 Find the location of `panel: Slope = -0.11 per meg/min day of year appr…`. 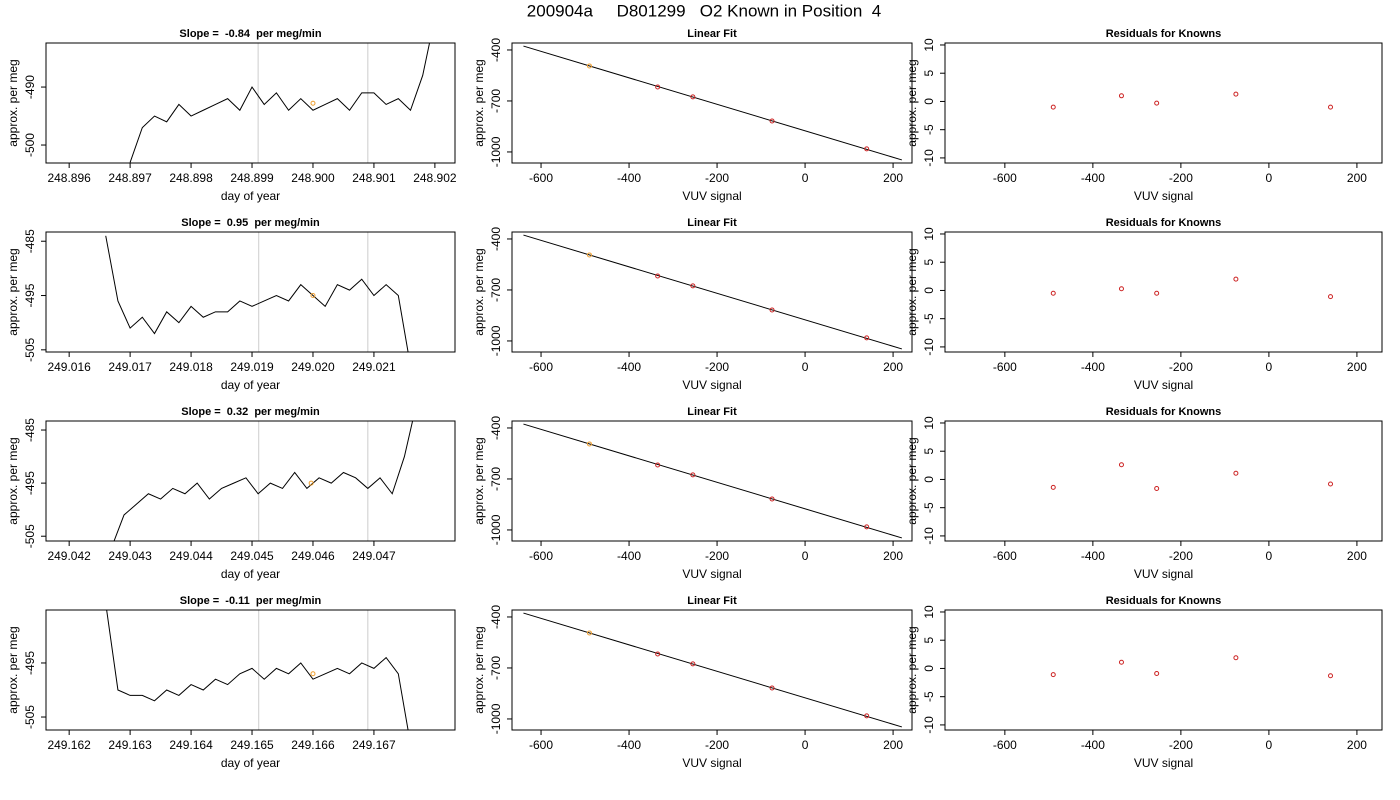

panel: Slope = -0.11 per meg/min day of year appr… is located at coordinates (231, 682).